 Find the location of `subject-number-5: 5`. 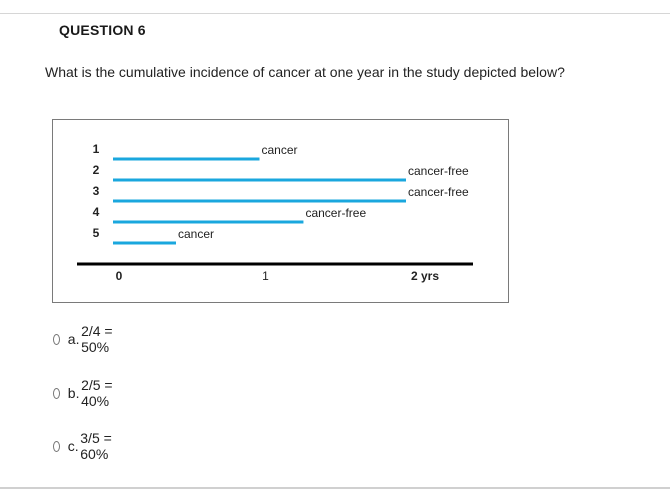

subject-number-5: 5 is located at coordinates (96, 233).